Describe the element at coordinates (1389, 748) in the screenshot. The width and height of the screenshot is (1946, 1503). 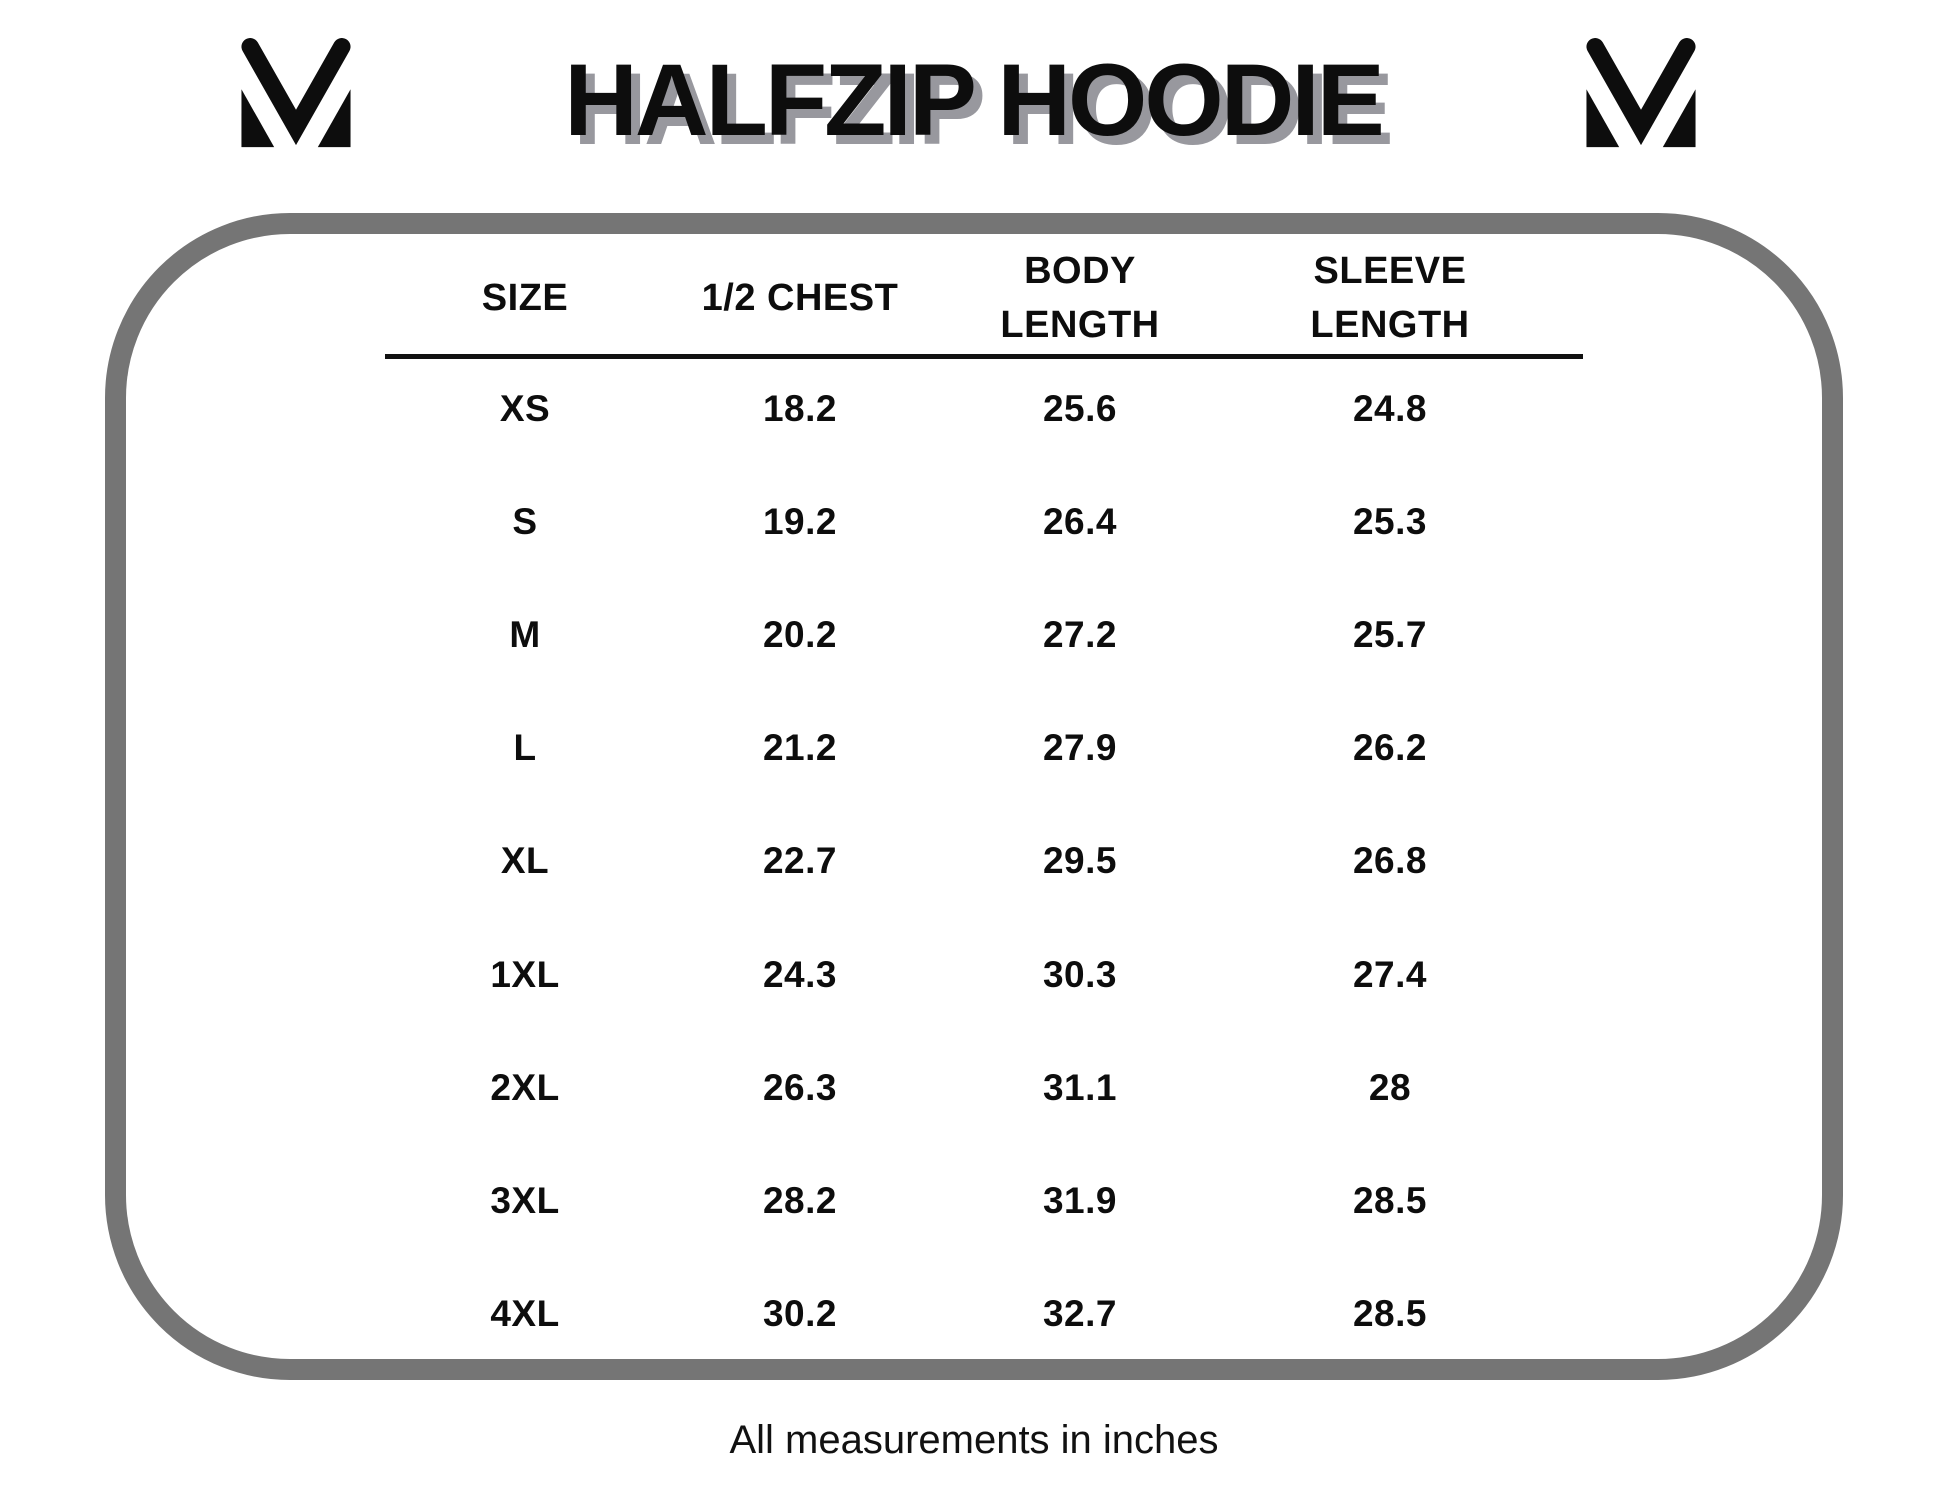
I see `sleeve-length-cell: 26.2` at that location.